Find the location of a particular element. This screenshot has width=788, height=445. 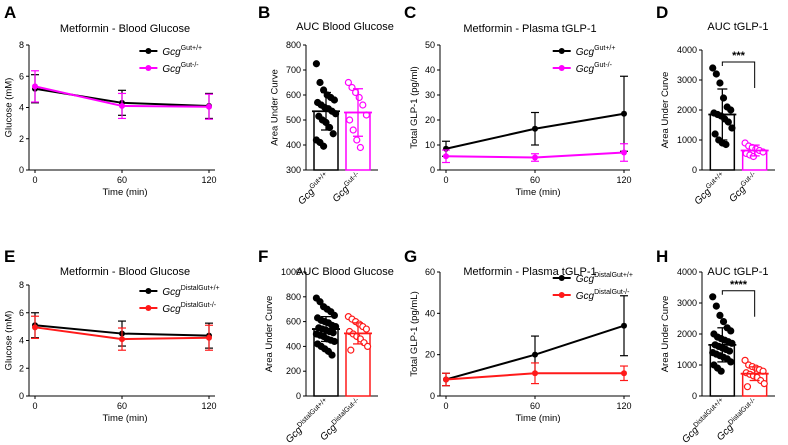

y-tick-label: 2 is located at coordinates (21, 368).